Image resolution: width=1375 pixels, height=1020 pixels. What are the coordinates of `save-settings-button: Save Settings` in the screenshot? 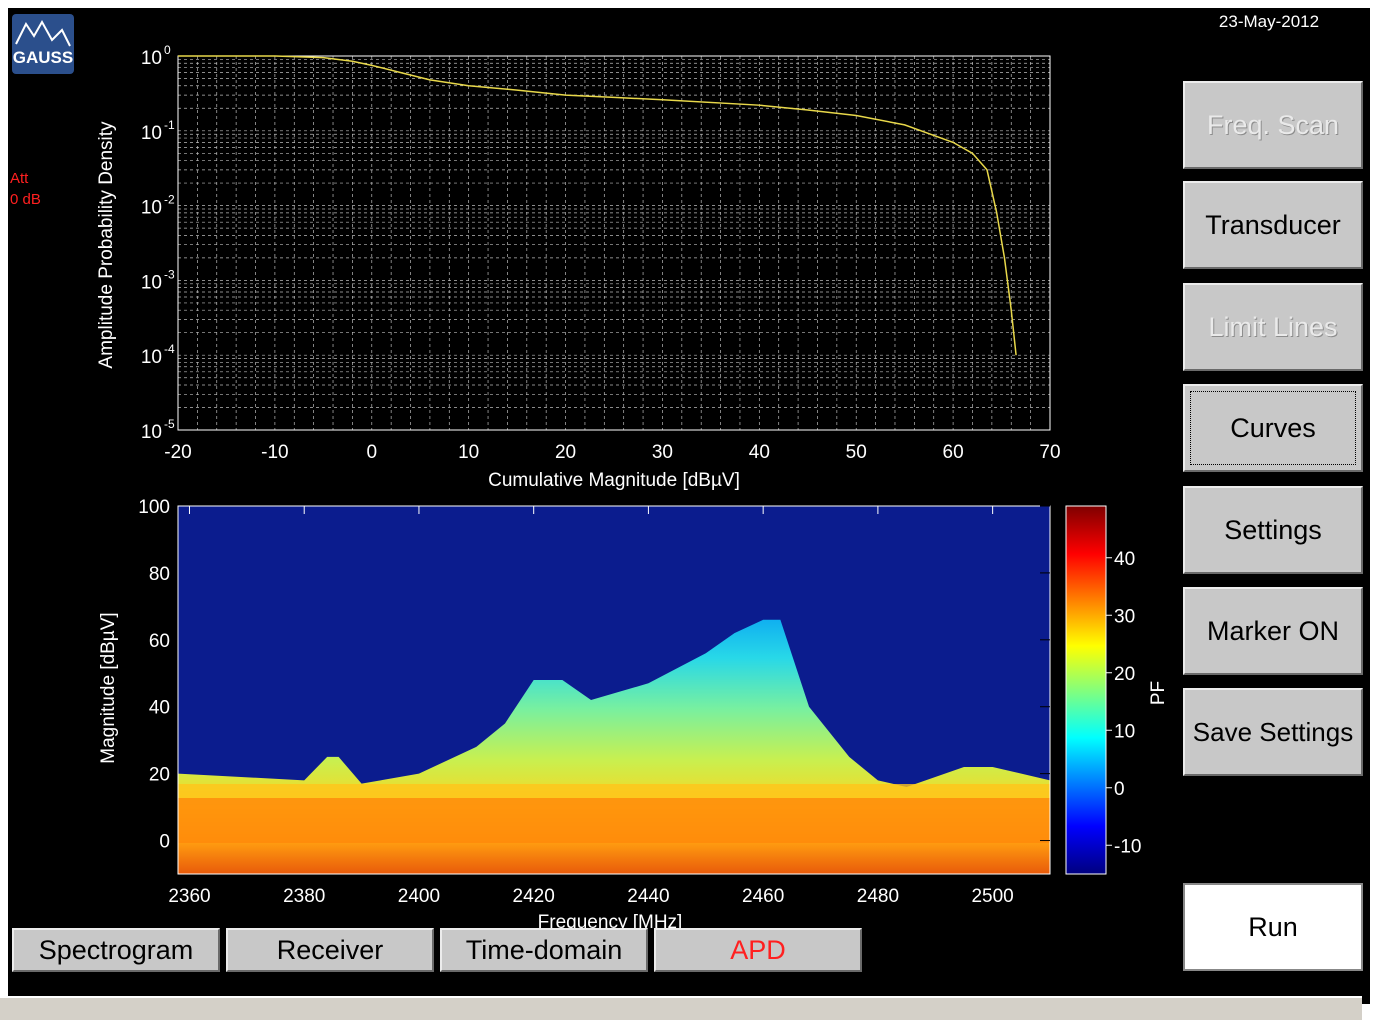 It's located at (1273, 732).